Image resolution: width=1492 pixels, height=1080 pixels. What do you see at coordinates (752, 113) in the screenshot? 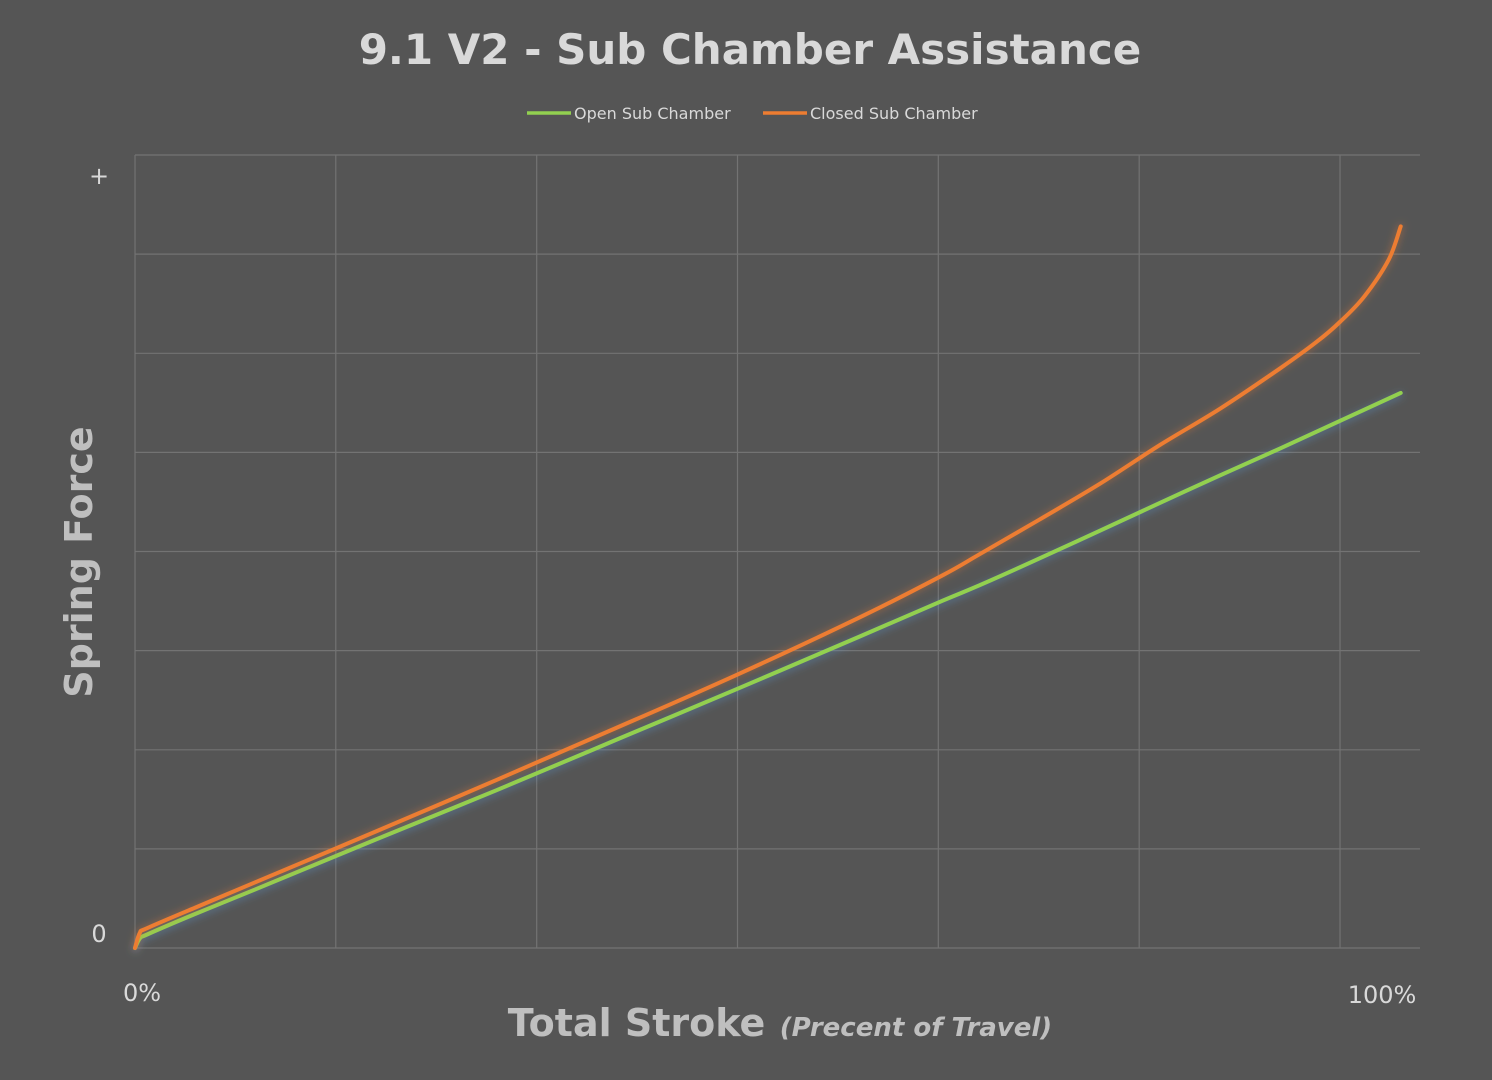
I see `legend: Open Sub Chamber Closed Sub Chamber` at bounding box center [752, 113].